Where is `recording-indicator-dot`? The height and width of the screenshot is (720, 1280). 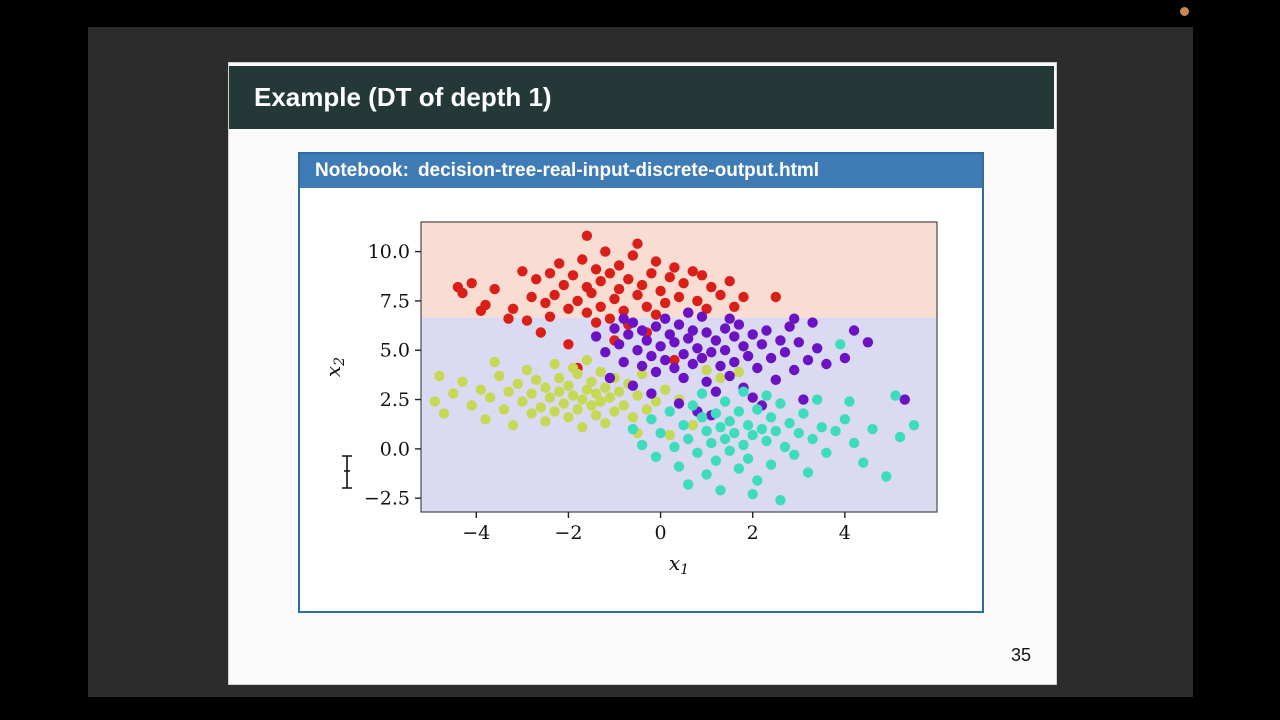
recording-indicator-dot is located at coordinates (1184, 11).